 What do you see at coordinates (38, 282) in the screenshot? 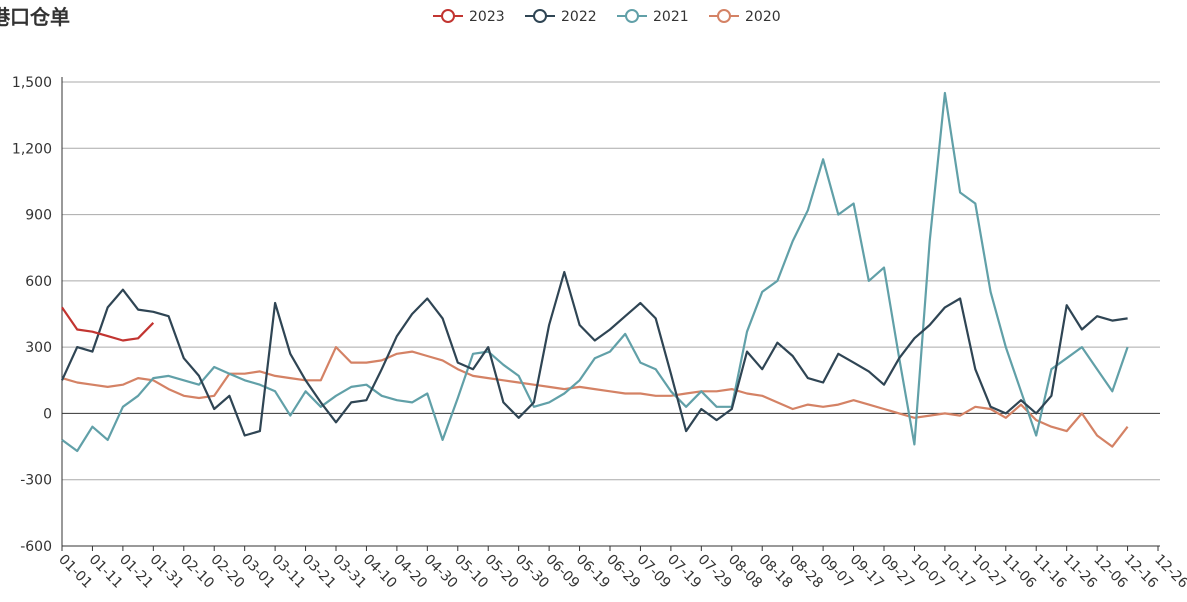
I see `y-tick-label: 600` at bounding box center [38, 282].